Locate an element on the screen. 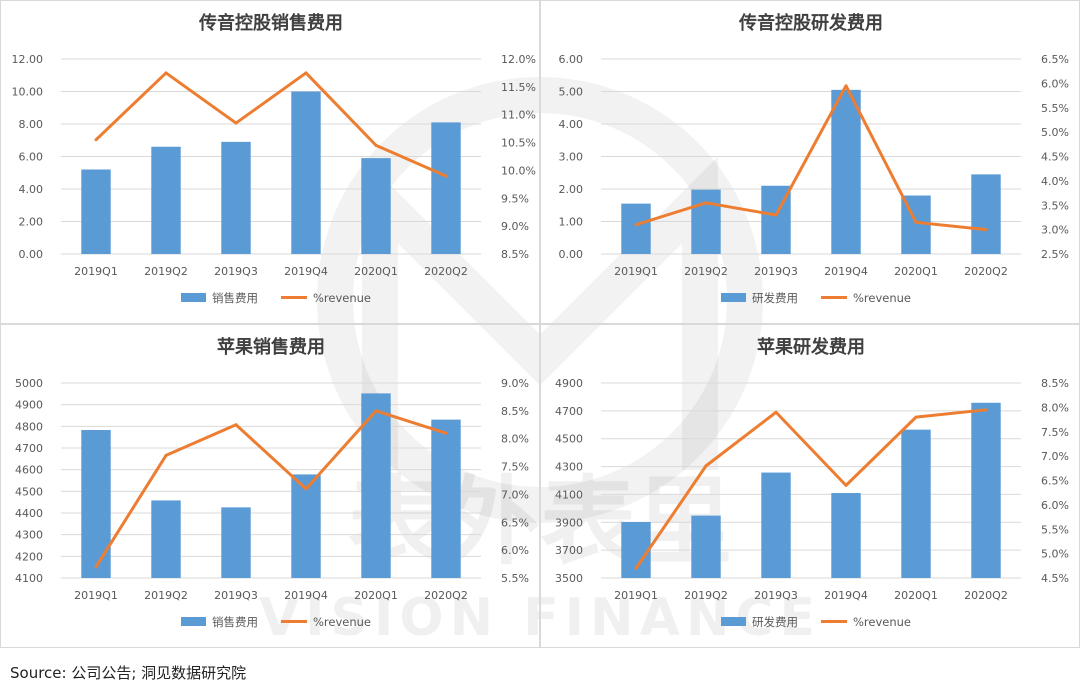  y2-tick-label: 3.0% is located at coordinates (1055, 230).